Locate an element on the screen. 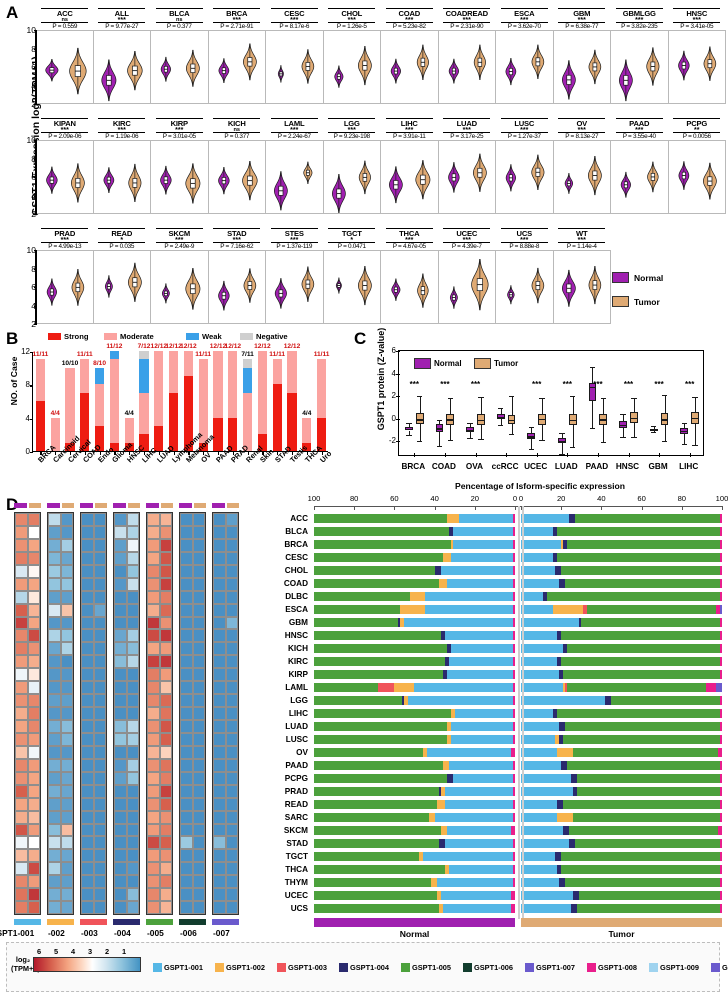  heatmap-group--004 is located at coordinates (126, 713).